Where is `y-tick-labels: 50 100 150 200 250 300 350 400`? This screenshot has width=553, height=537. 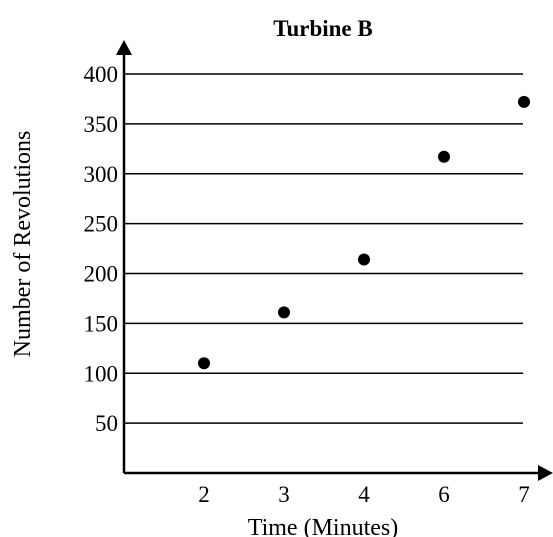 y-tick-labels: 50 100 150 200 250 300 350 400 is located at coordinates (101, 249).